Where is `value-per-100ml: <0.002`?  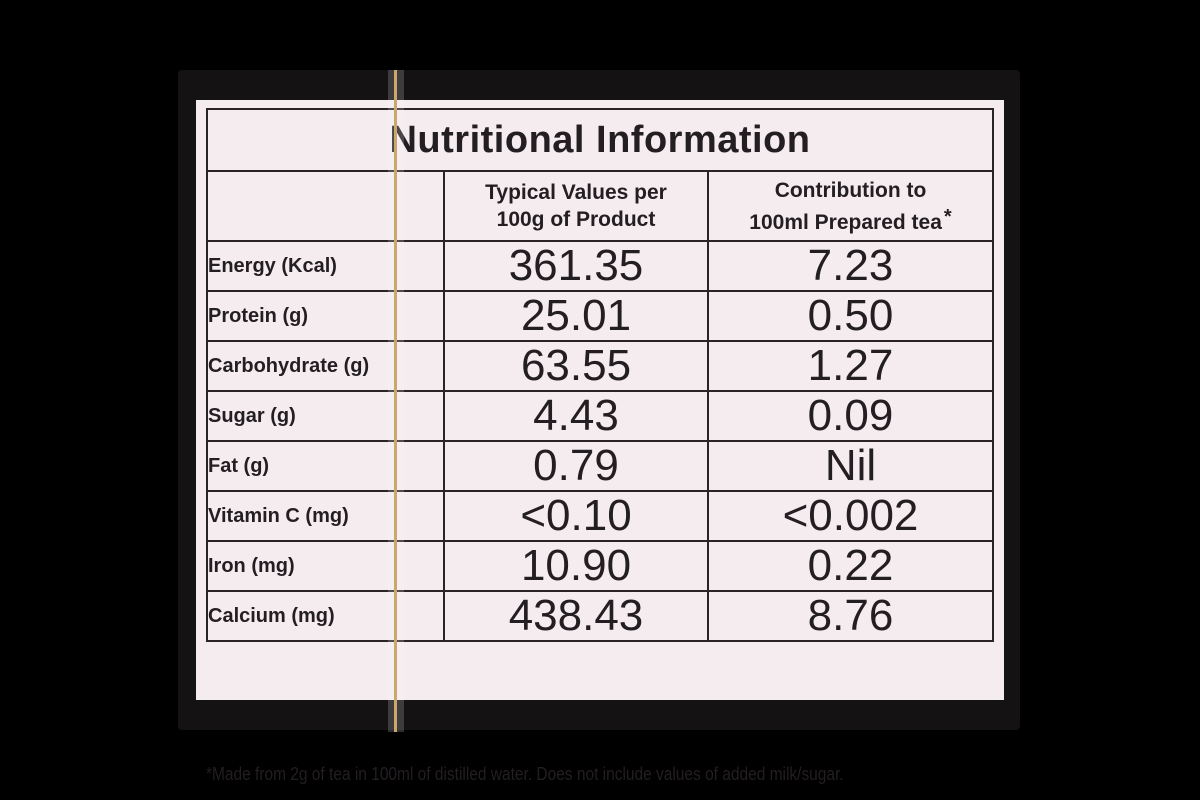 value-per-100ml: <0.002 is located at coordinates (849, 516).